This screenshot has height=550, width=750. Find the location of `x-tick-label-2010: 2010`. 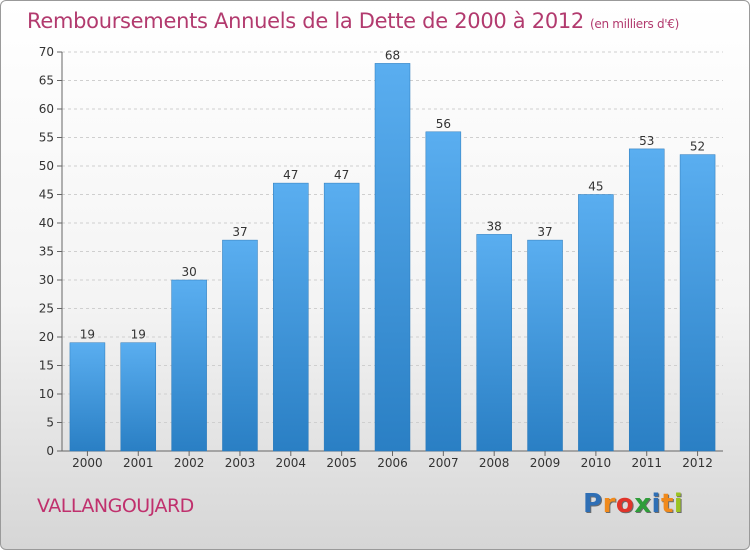

x-tick-label-2010: 2010 is located at coordinates (596, 463).